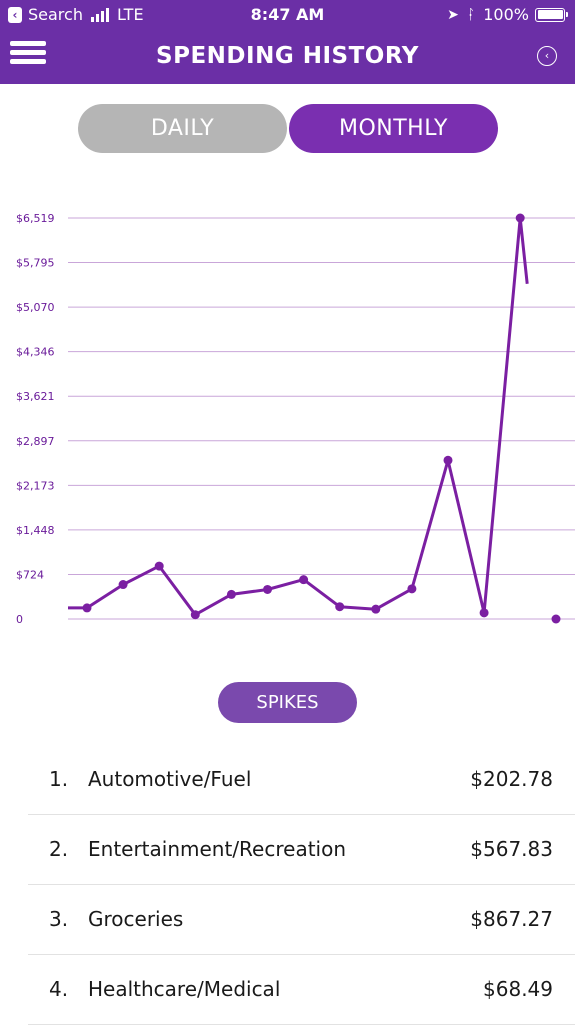 The image size is (575, 1025). I want to click on spike-number: 1., so click(59, 779).